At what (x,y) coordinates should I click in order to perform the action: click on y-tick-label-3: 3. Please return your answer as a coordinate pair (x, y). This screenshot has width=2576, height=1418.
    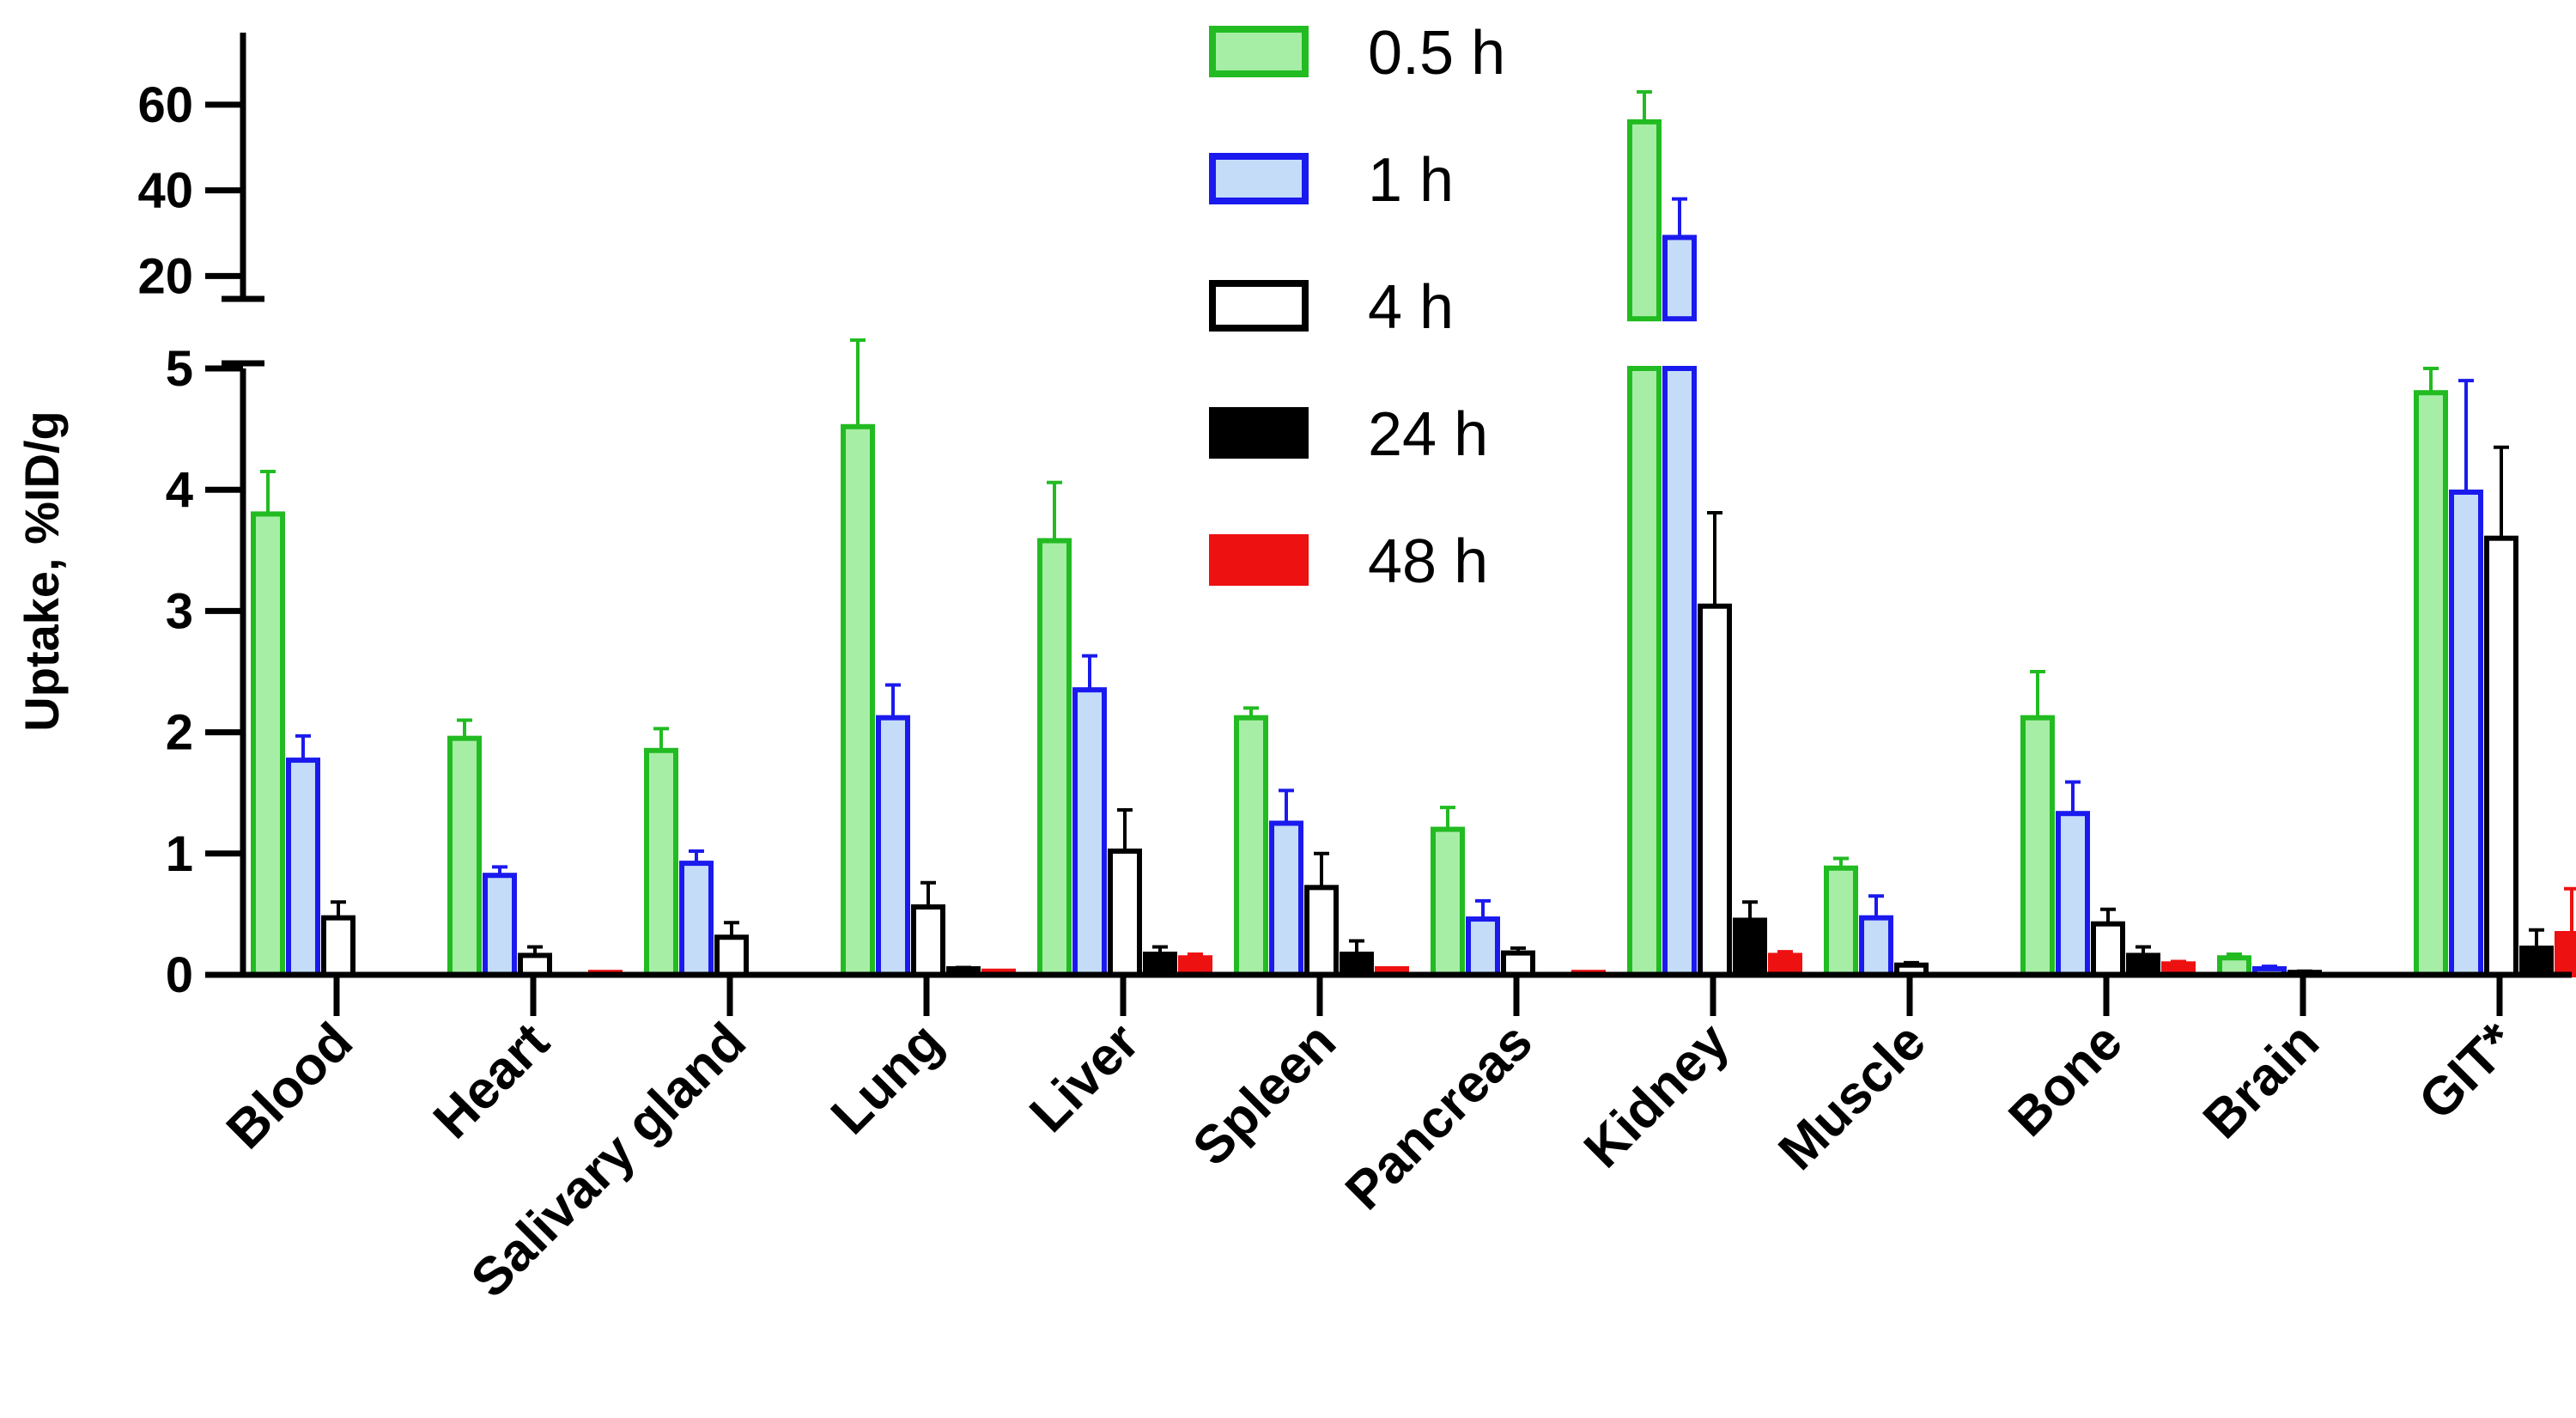
    Looking at the image, I should click on (180, 611).